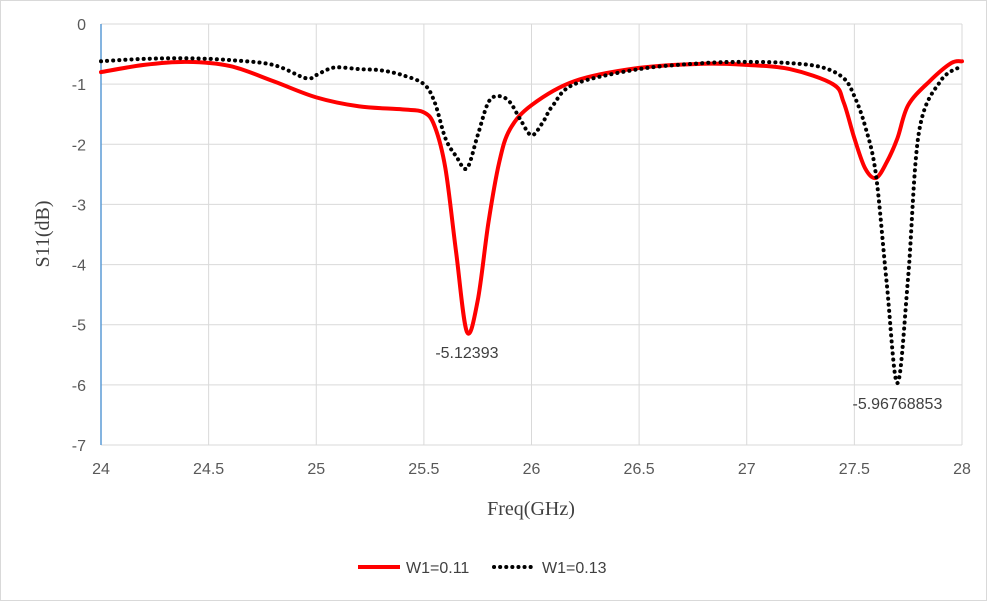  I want to click on data-labels: -5.12393 -5.96768853, so click(688, 379).